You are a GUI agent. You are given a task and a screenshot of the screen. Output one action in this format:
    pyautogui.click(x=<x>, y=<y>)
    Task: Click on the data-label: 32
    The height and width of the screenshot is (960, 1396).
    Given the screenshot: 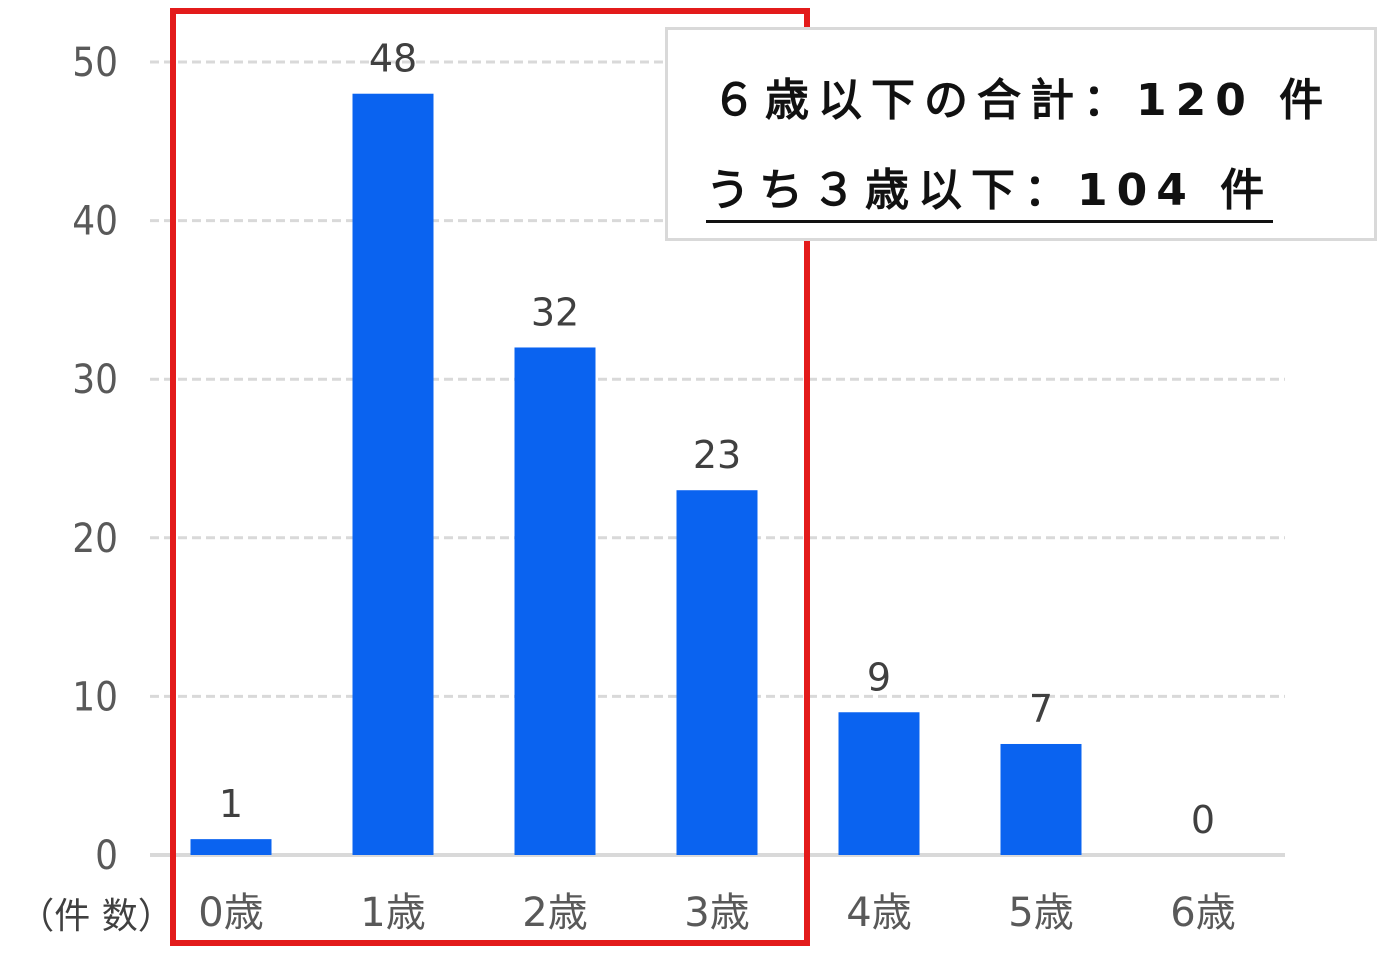 What is the action you would take?
    pyautogui.click(x=555, y=312)
    